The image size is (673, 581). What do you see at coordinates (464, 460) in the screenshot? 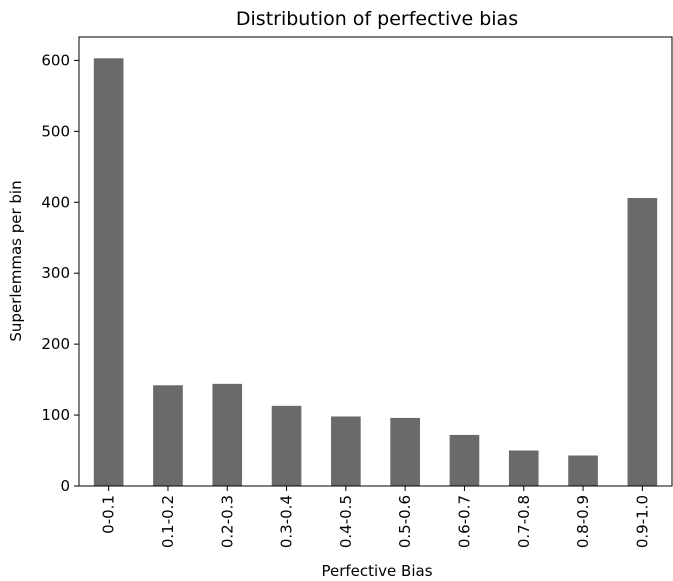
I see `bar-0.6-0.7` at bounding box center [464, 460].